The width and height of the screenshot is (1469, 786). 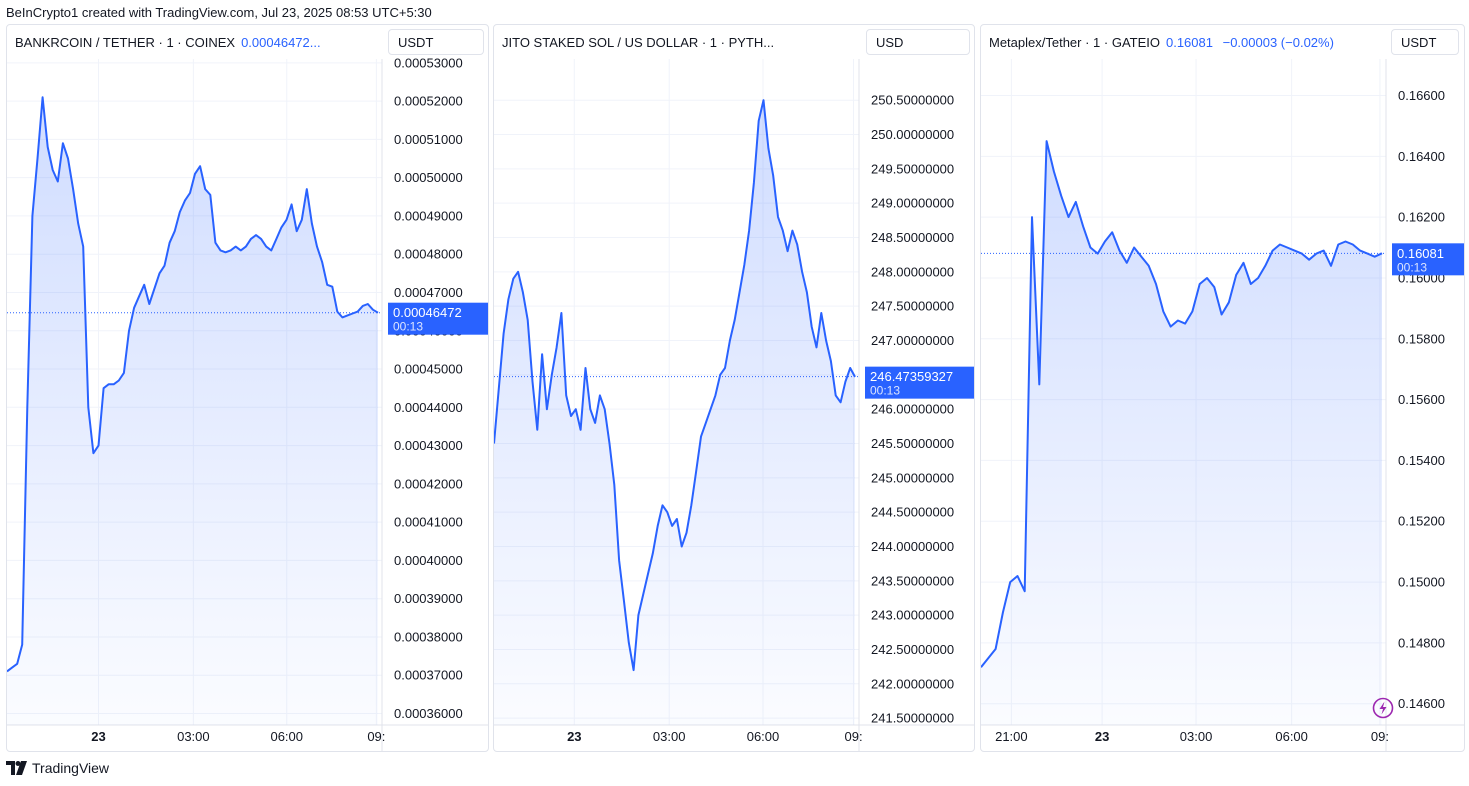 What do you see at coordinates (1421, 582) in the screenshot?
I see `y-tick-label: 0.15000` at bounding box center [1421, 582].